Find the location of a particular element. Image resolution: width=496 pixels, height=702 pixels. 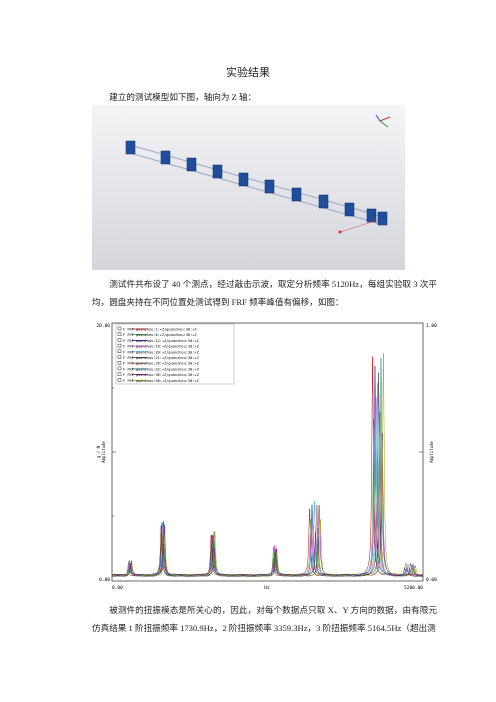

axis-label: 1.00 is located at coordinates (431, 326).